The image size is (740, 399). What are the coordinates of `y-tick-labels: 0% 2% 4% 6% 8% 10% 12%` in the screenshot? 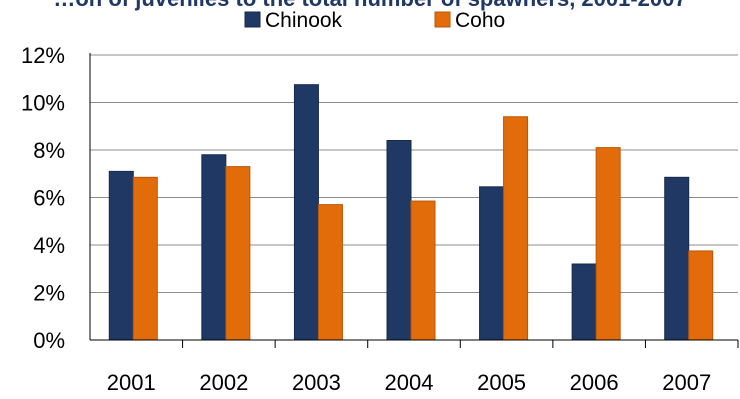 It's located at (43, 198).